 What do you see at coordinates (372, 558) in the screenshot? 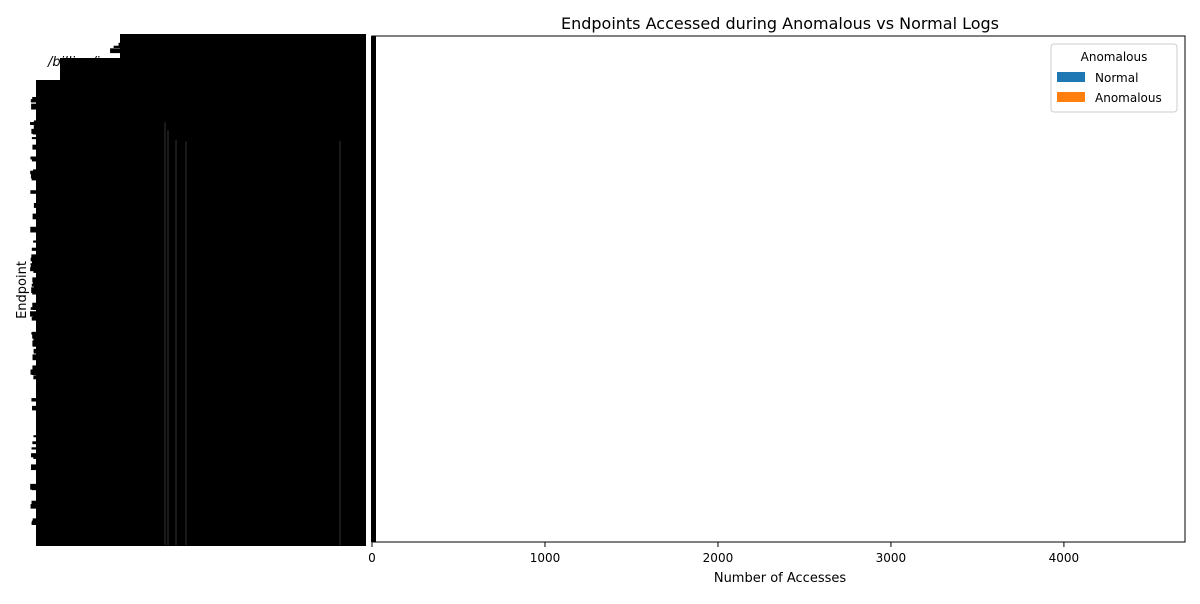
I see `x-tick-label: 0` at bounding box center [372, 558].